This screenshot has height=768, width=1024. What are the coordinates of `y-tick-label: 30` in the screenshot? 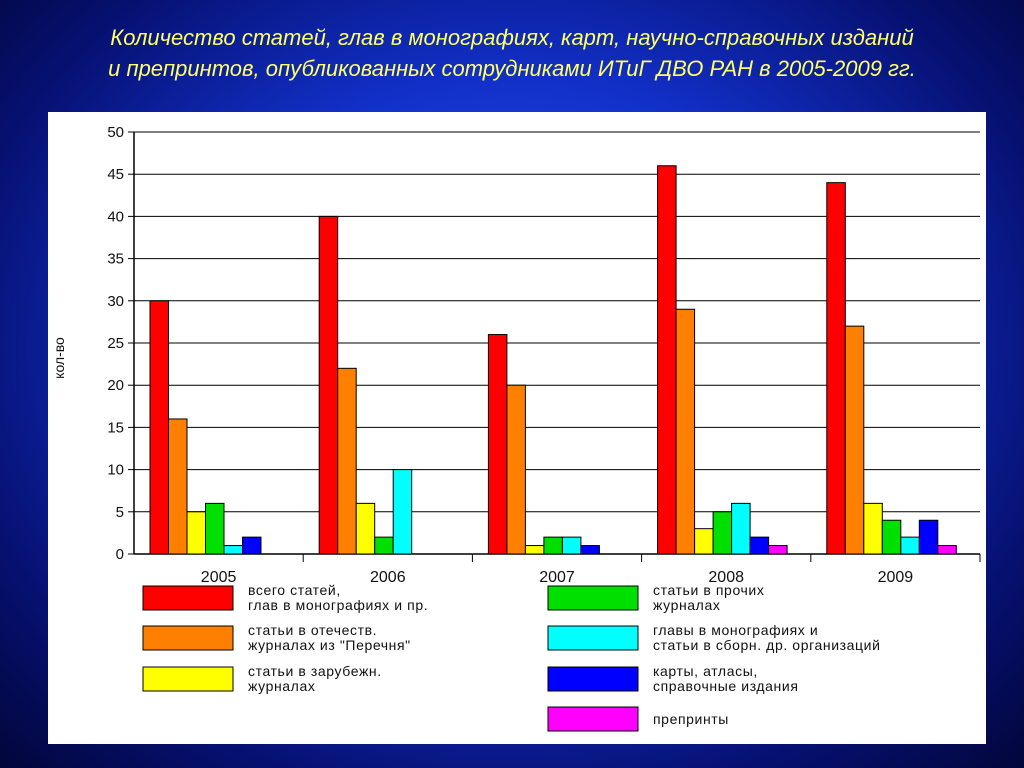 It's located at (115, 301).